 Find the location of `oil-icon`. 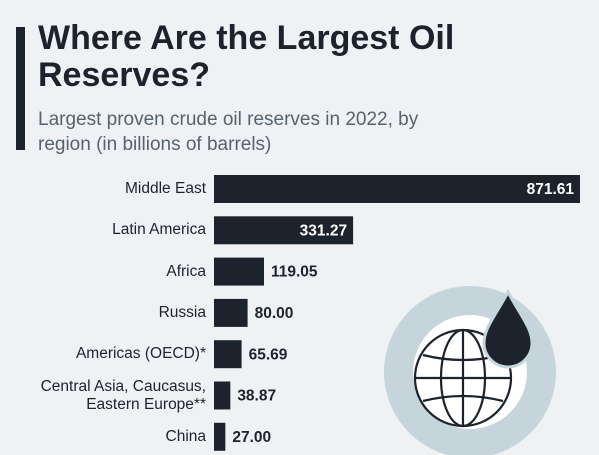

oil-icon is located at coordinates (470, 370).